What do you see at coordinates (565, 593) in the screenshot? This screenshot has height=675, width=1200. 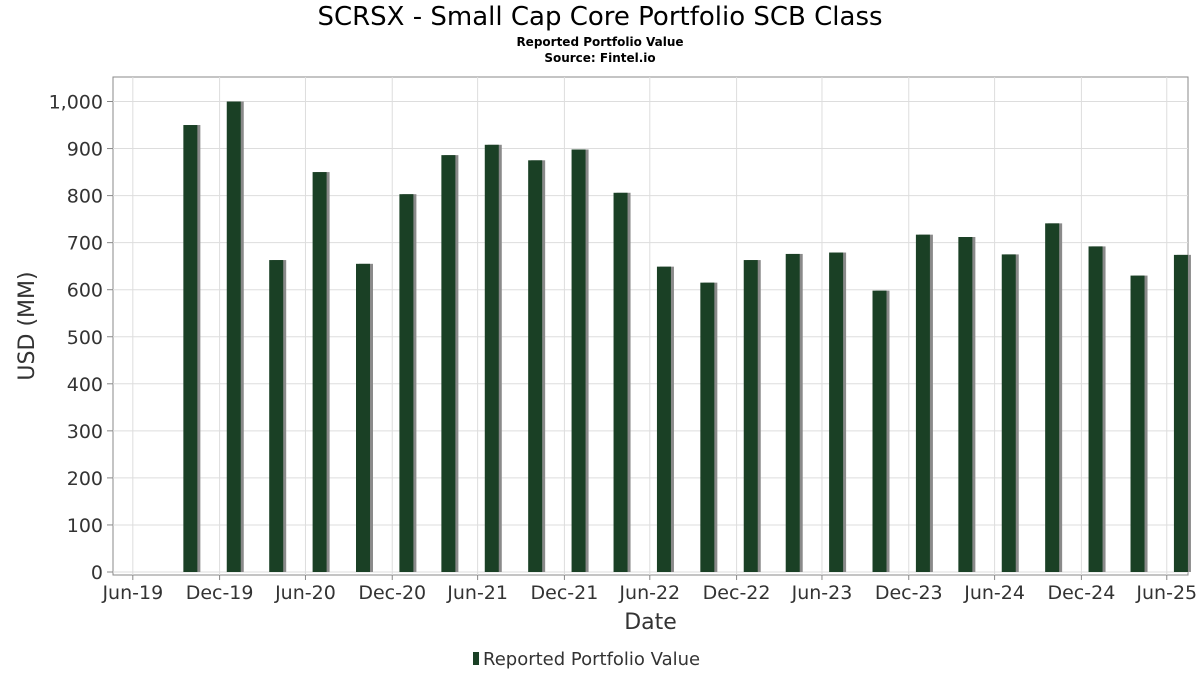 I see `x-tick-label: Dec-21` at bounding box center [565, 593].